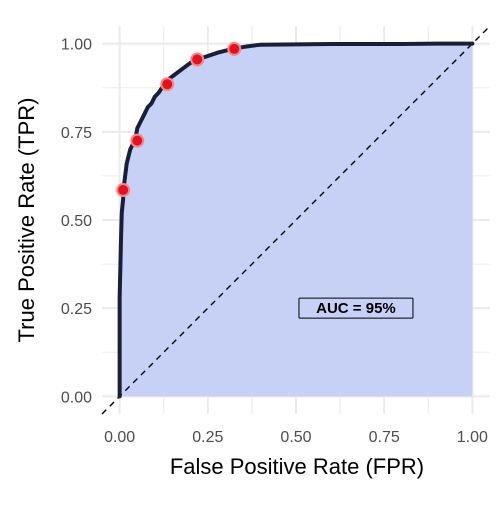 This screenshot has width=504, height=509. Describe the element at coordinates (76, 45) in the screenshot. I see `y-tick-label: 1.00` at that location.